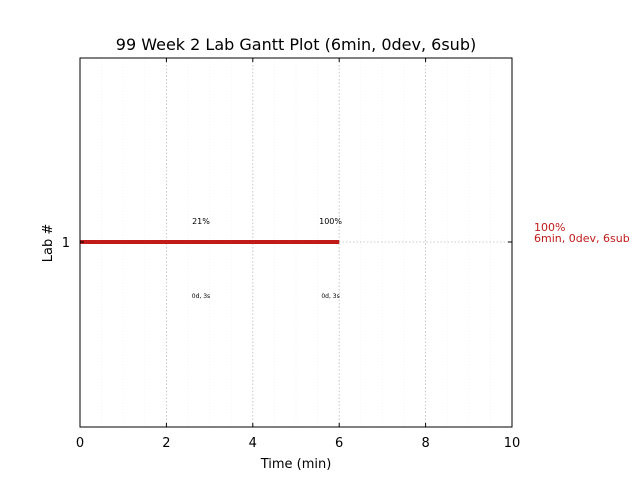  I want to click on x-tick-label: 0, so click(80, 443).